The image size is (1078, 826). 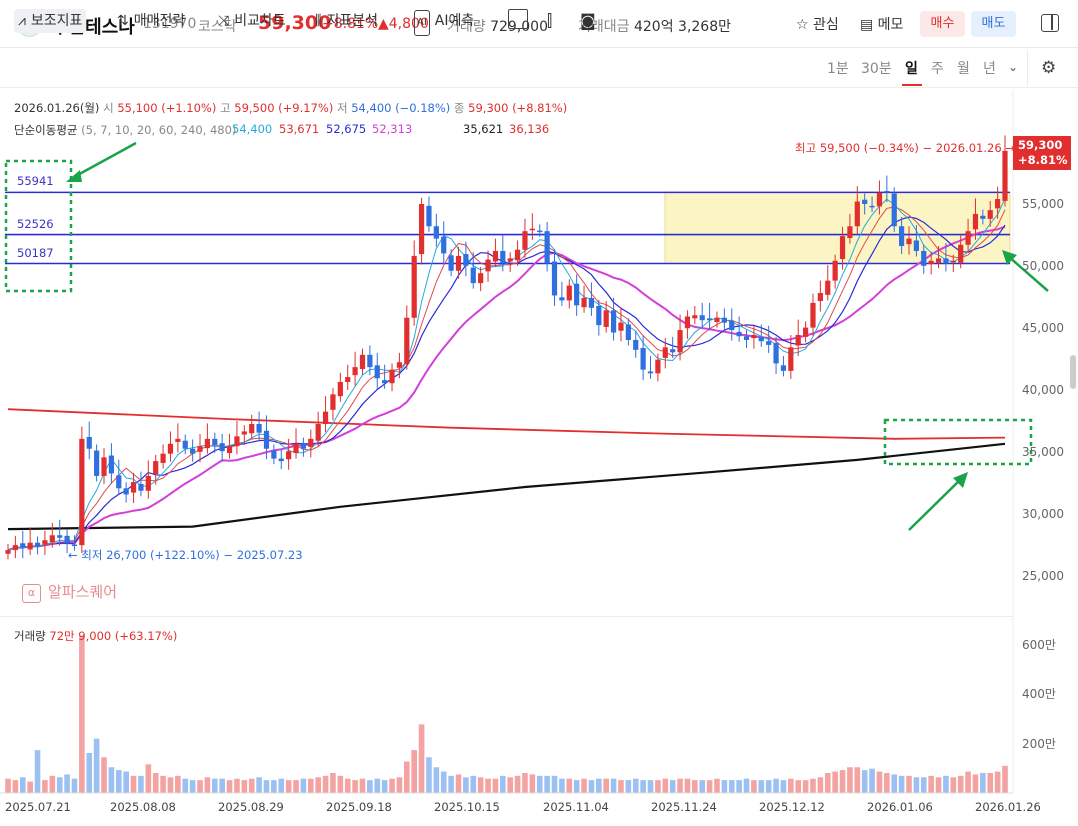 What do you see at coordinates (911, 69) in the screenshot?
I see `period-day: 일` at bounding box center [911, 69].